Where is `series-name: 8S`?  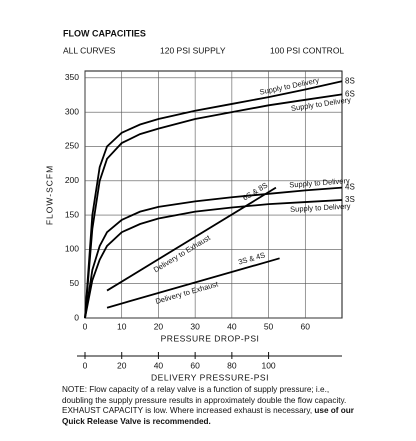
series-name: 8S is located at coordinates (350, 80).